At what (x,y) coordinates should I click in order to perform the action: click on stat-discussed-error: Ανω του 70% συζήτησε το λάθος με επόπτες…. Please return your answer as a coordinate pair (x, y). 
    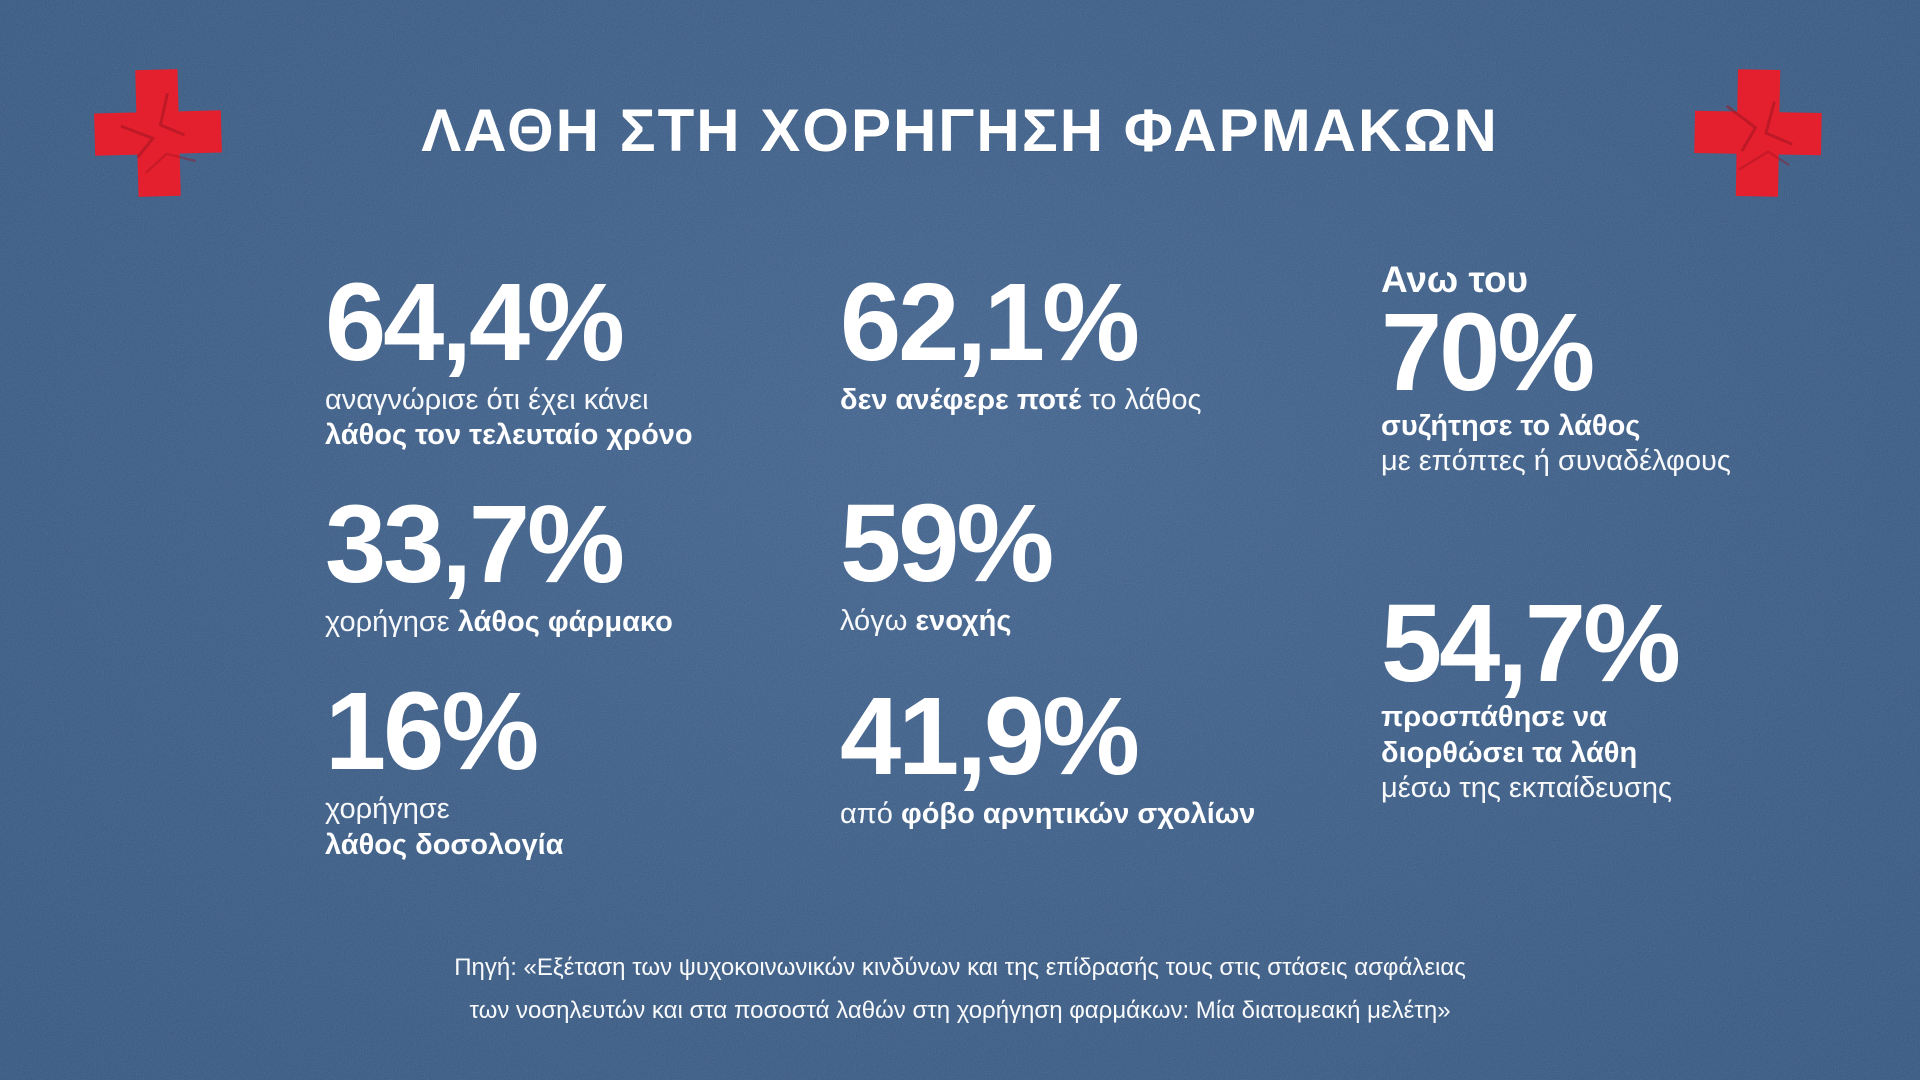
    Looking at the image, I should click on (1591, 369).